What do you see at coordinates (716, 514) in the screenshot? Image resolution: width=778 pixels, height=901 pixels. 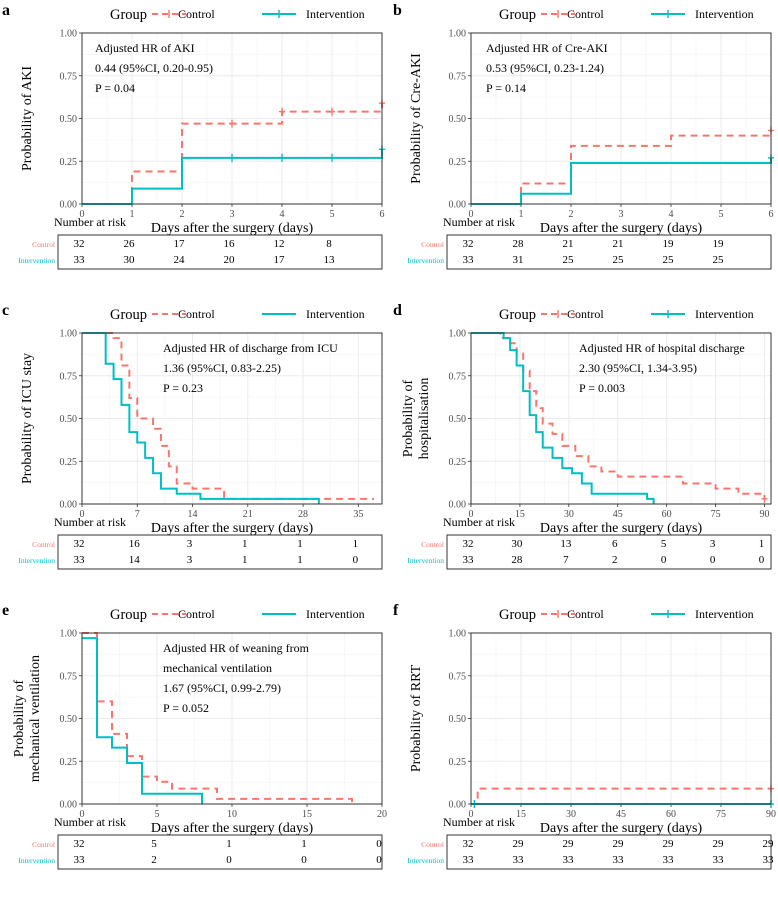 I see `x-tick-label: 75` at bounding box center [716, 514].